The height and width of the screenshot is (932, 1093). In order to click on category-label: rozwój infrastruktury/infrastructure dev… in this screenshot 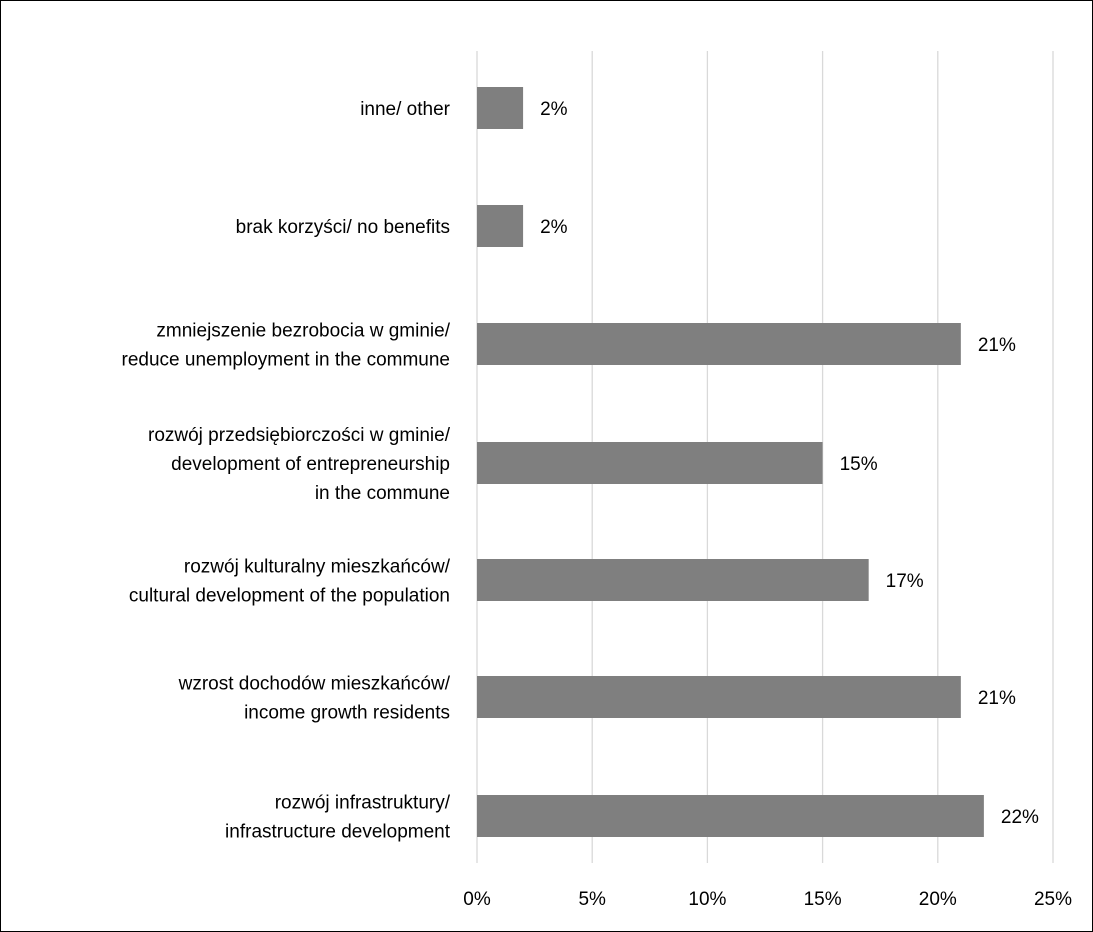, I will do `click(338, 818)`.